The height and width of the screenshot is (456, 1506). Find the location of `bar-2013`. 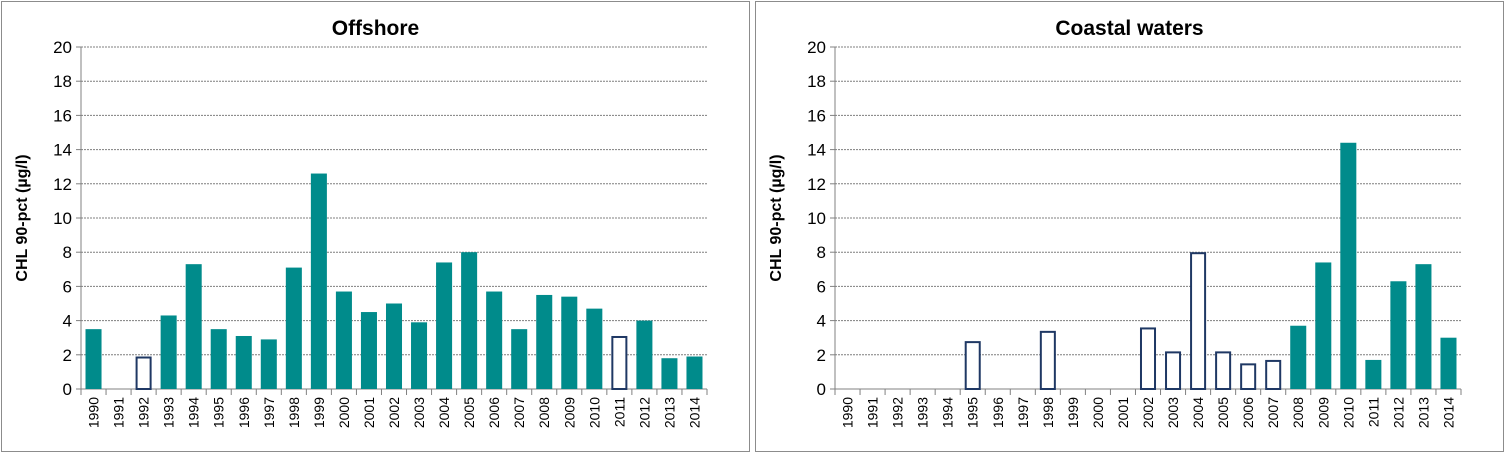

bar-2013 is located at coordinates (1423, 326).